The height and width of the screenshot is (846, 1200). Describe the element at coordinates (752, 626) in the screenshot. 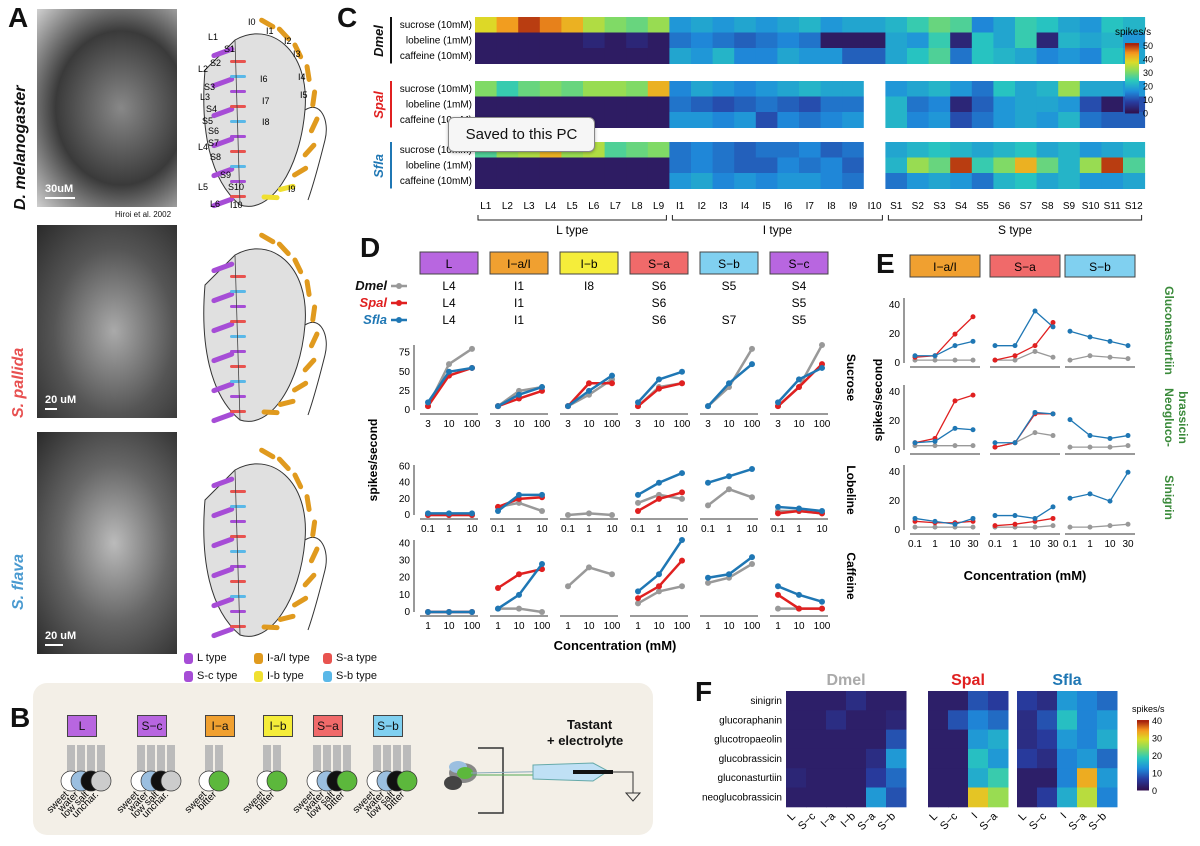

I see `d-xtick: 100` at that location.